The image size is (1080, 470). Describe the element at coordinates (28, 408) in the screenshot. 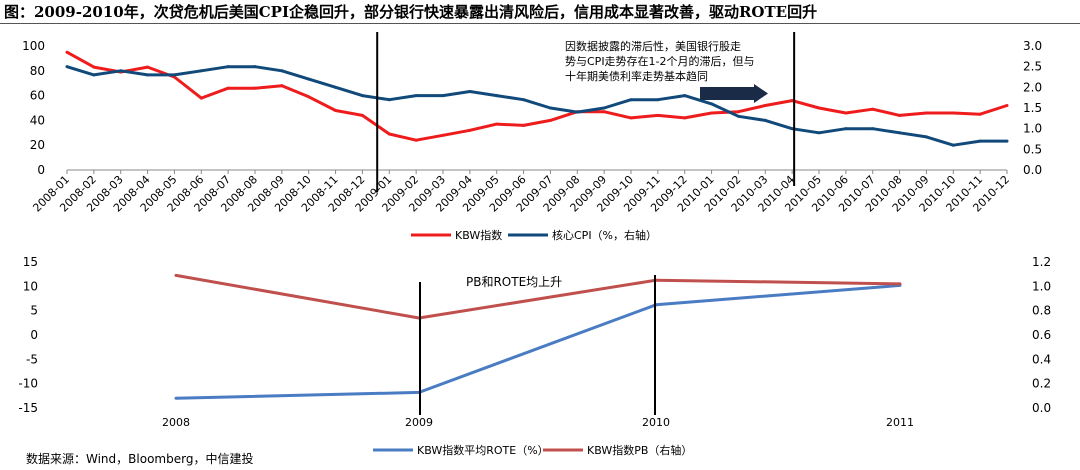

I see `y-left-tick--15: -15` at that location.